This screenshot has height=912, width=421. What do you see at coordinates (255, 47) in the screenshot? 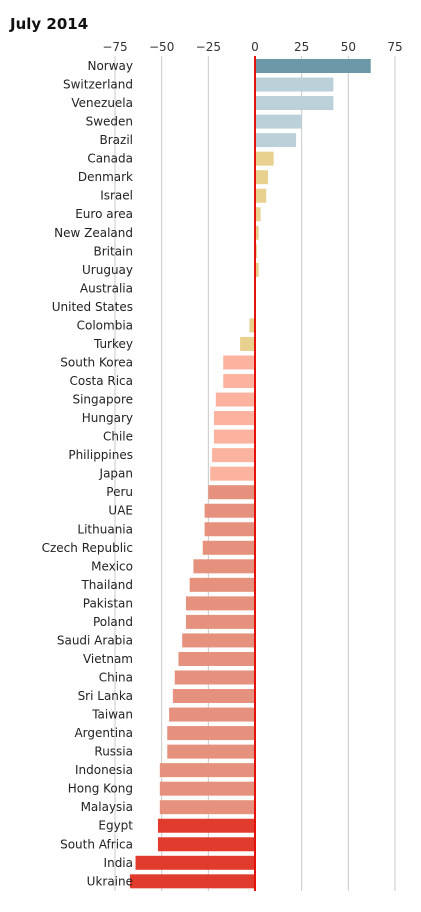
I see `x-tick-label: 0` at bounding box center [255, 47].